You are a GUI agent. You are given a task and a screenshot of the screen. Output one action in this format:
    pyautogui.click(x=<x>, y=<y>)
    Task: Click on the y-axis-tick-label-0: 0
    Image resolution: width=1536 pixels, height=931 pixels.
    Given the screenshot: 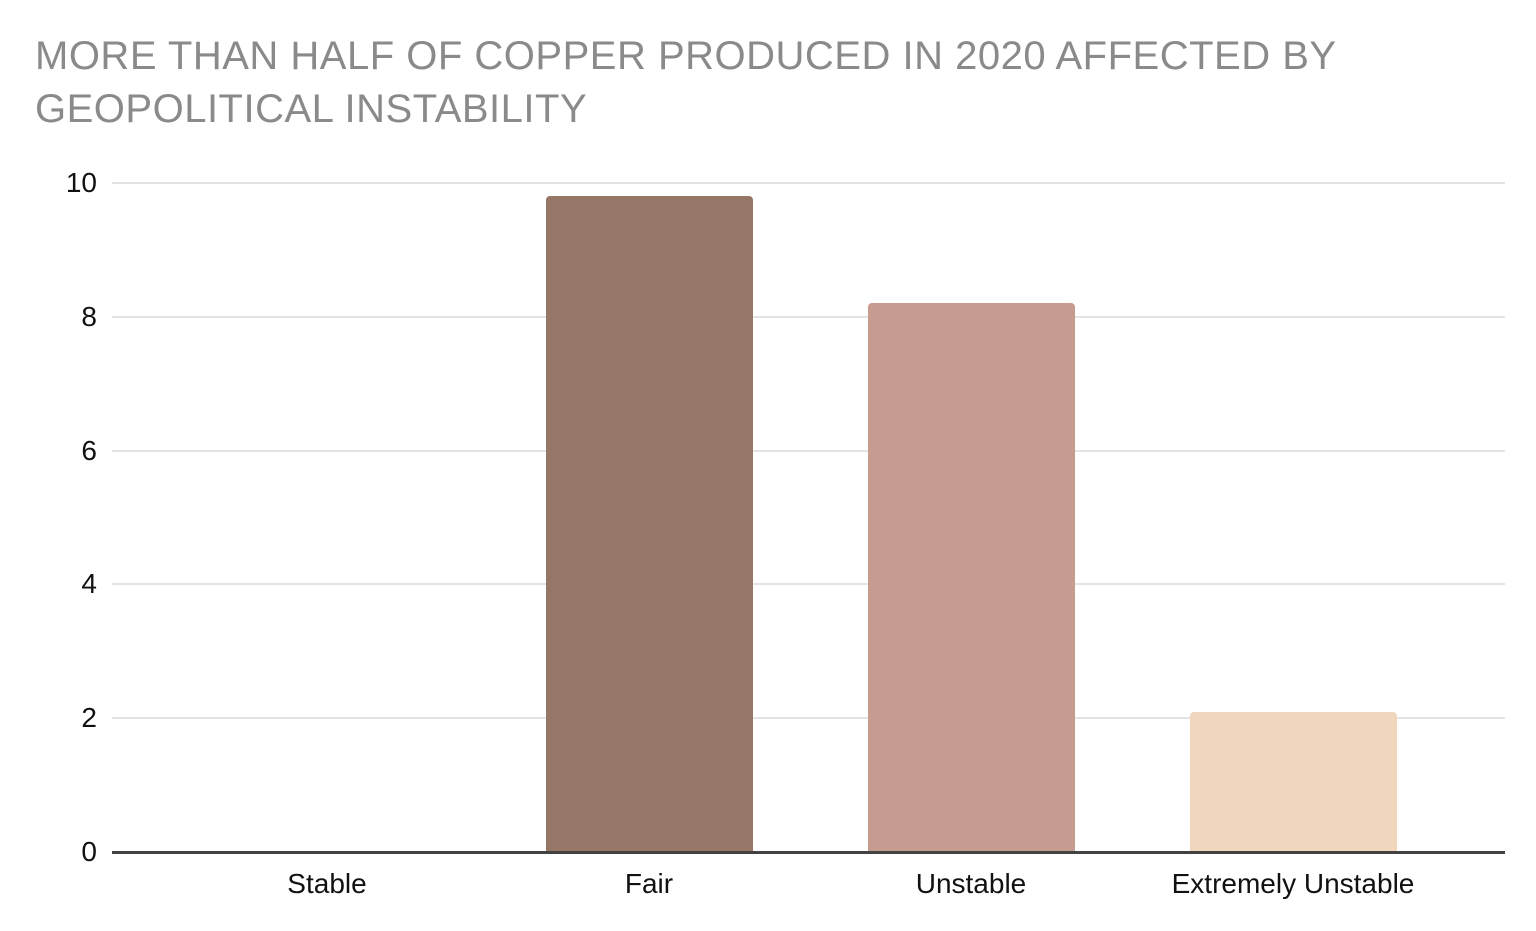 What is the action you would take?
    pyautogui.click(x=89, y=851)
    